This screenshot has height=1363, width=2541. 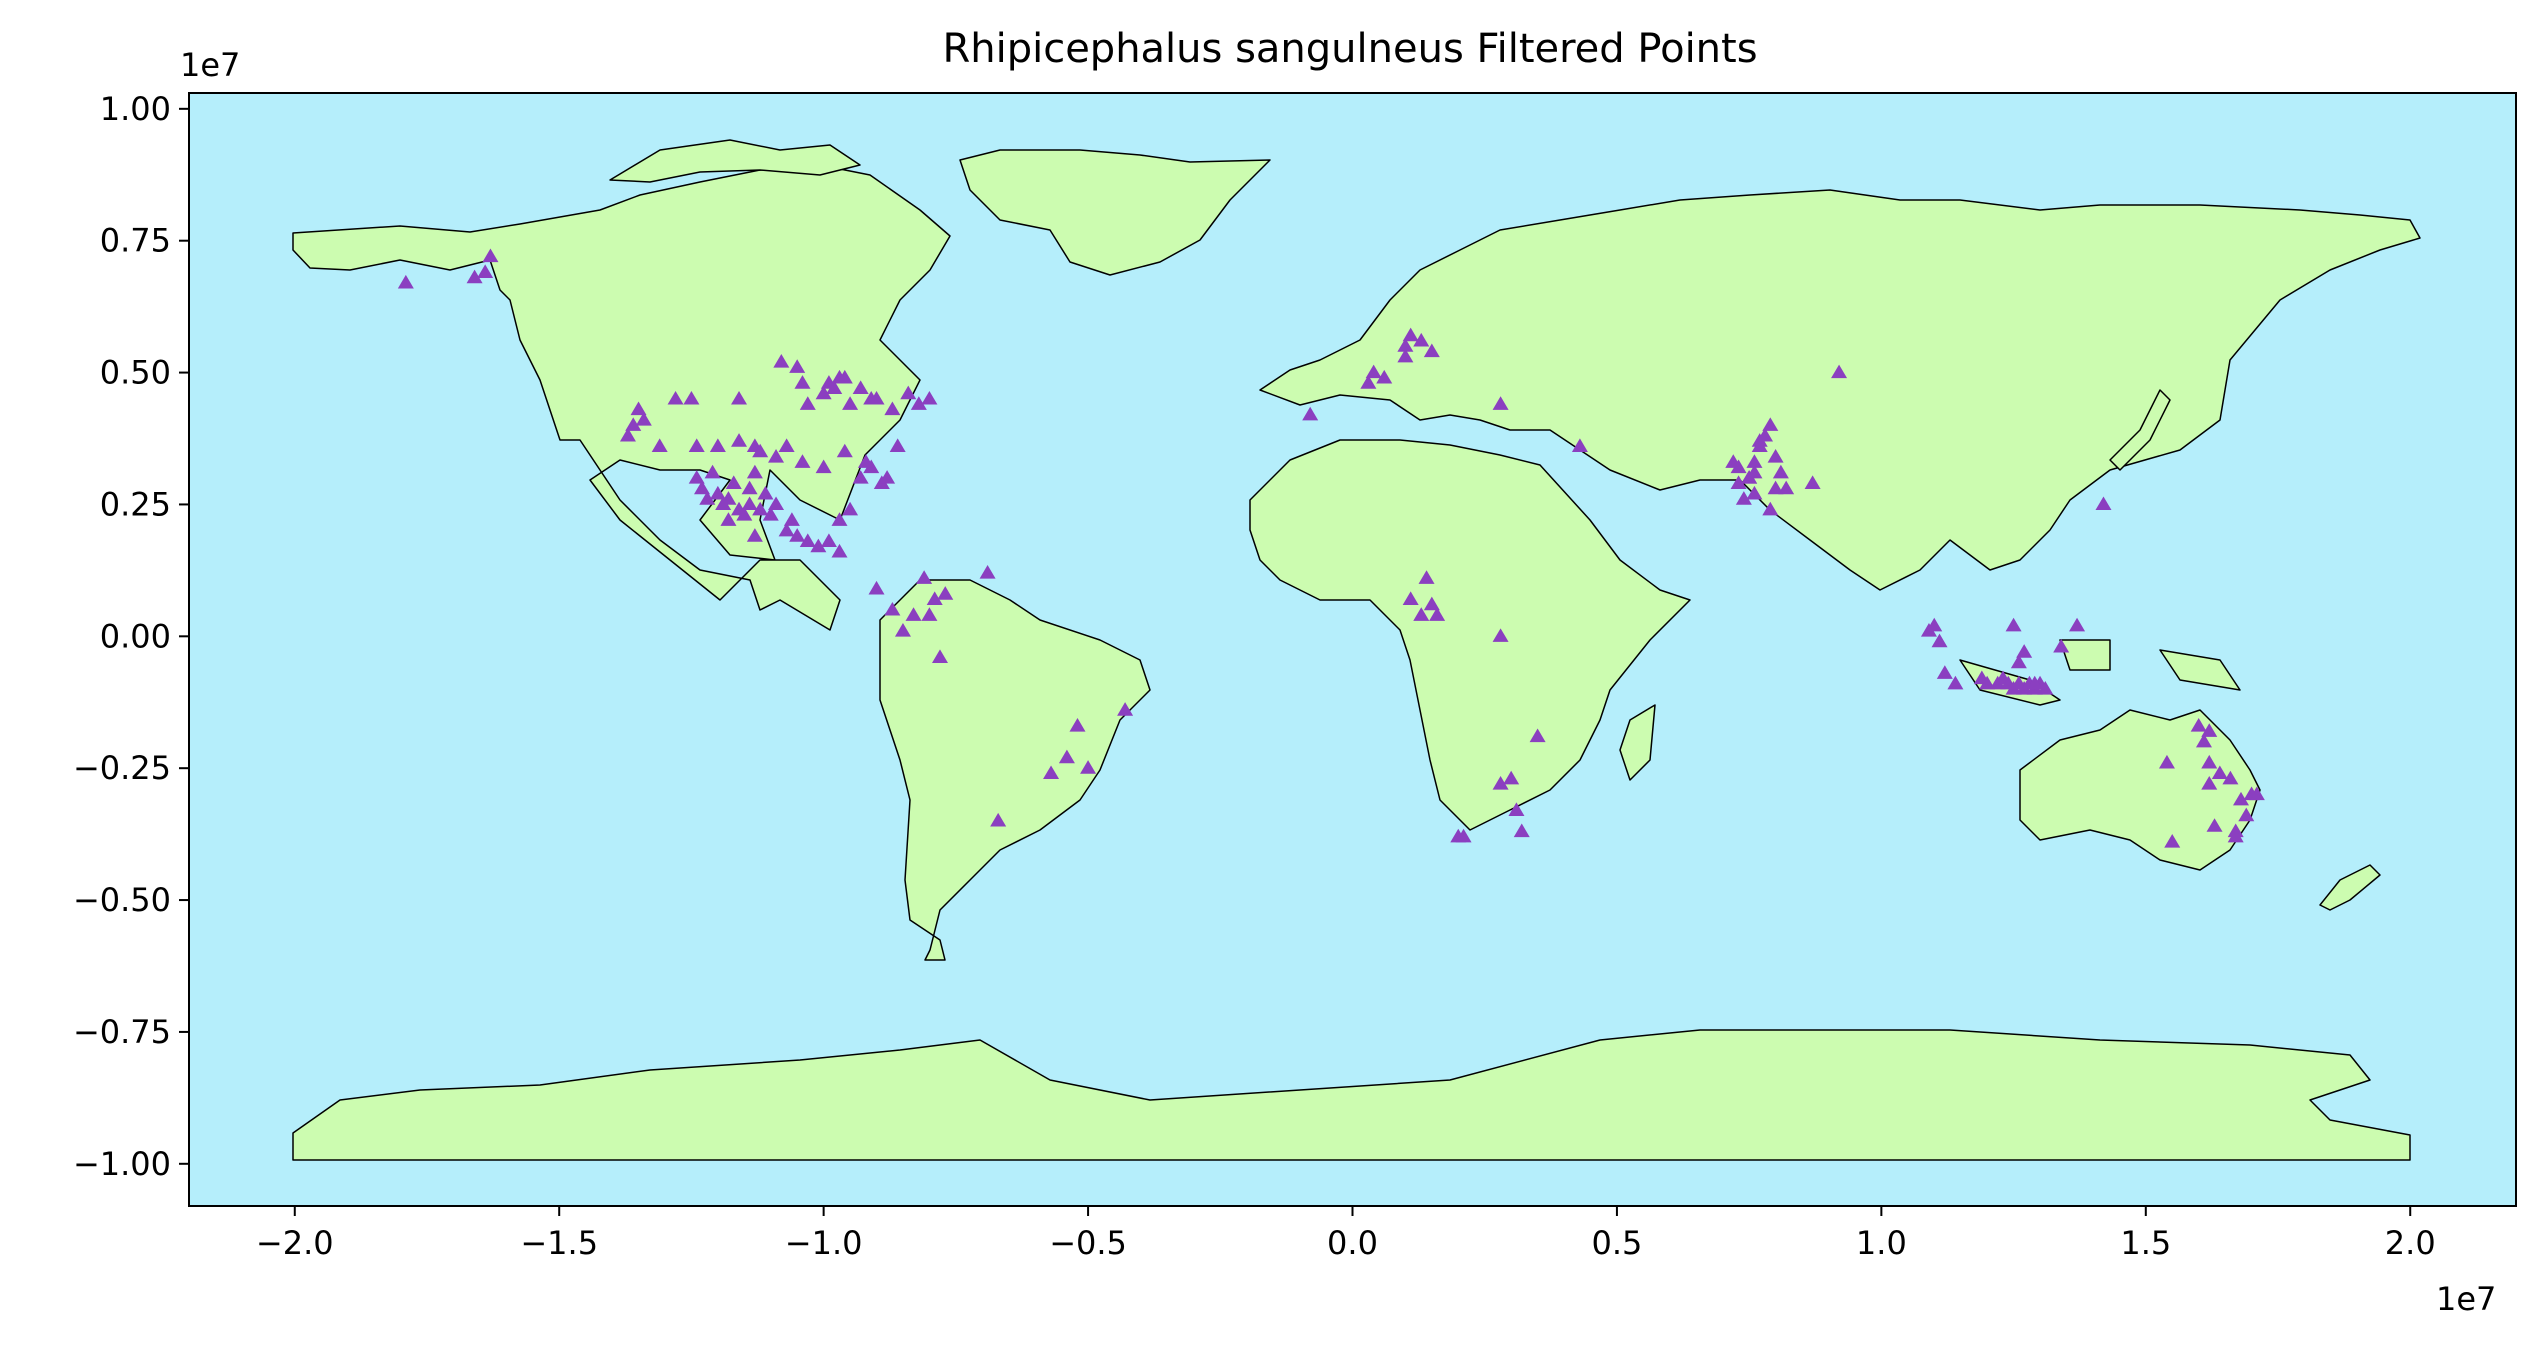 What do you see at coordinates (1637, 742) in the screenshot?
I see `madagascar-island` at bounding box center [1637, 742].